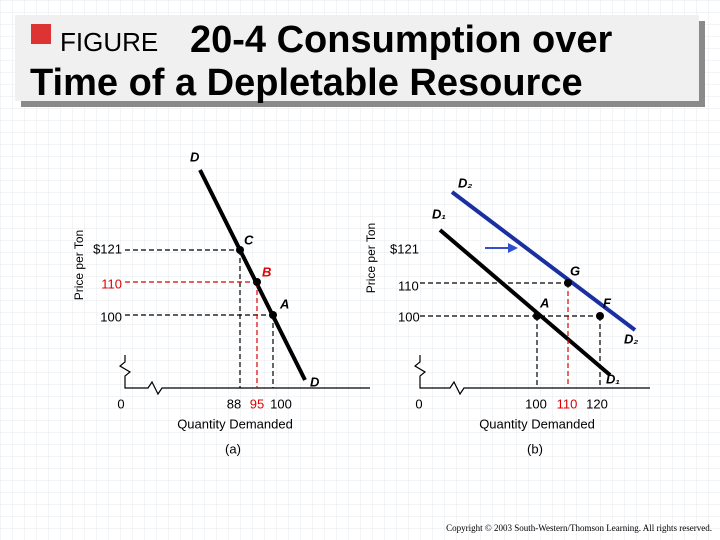 The width and height of the screenshot is (720, 540). I want to click on caption: (b), so click(535, 448).